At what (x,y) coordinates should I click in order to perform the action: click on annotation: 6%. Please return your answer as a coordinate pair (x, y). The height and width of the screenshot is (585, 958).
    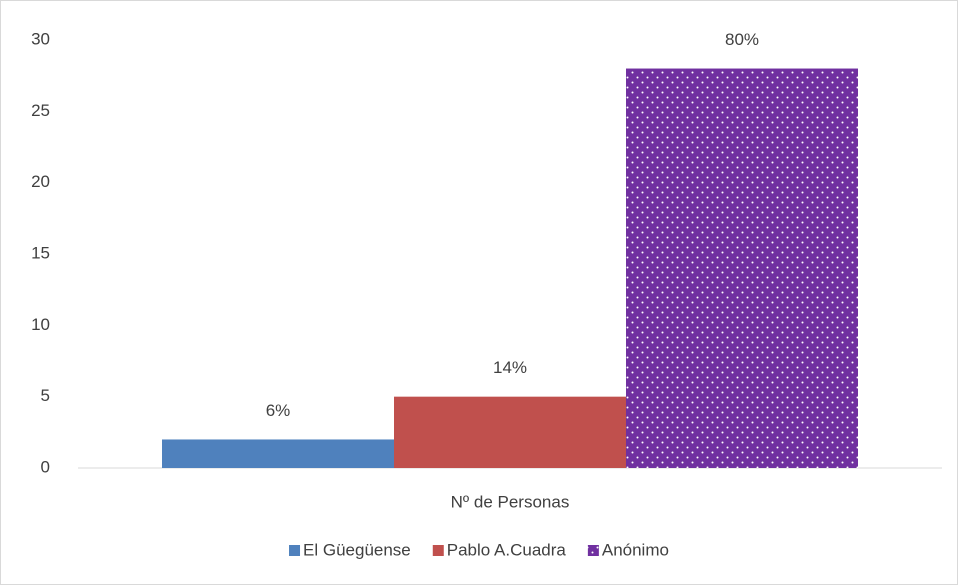
    Looking at the image, I should click on (278, 410).